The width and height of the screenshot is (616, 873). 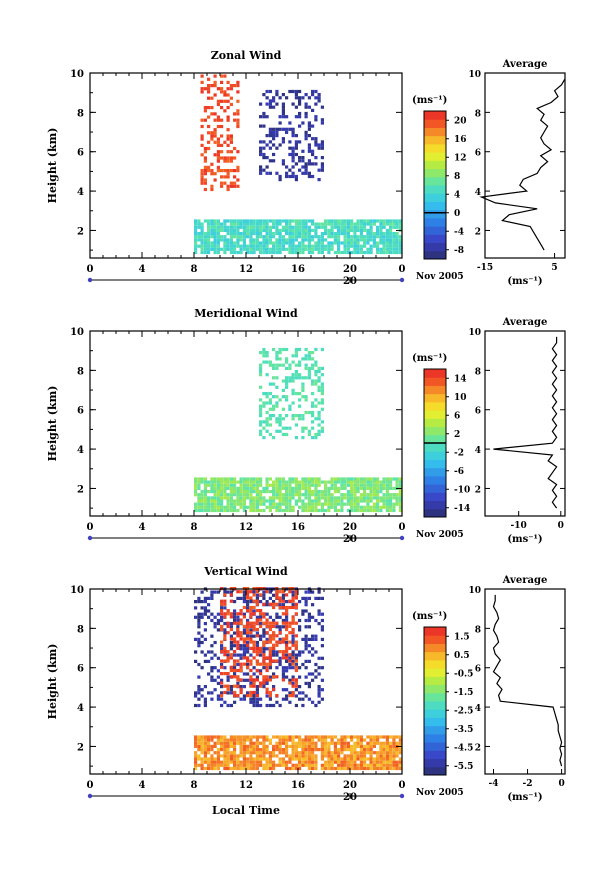 I want to click on colorbar-tick-label: -1.5, so click(x=463, y=693).